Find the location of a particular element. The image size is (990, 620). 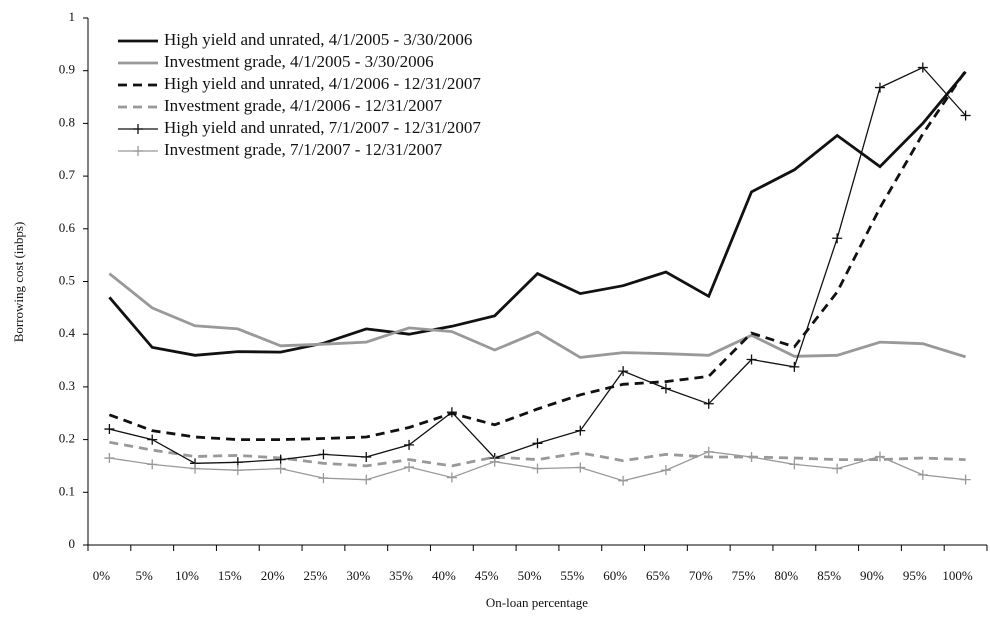

y-tick-label: 0.4 is located at coordinates (67, 332).